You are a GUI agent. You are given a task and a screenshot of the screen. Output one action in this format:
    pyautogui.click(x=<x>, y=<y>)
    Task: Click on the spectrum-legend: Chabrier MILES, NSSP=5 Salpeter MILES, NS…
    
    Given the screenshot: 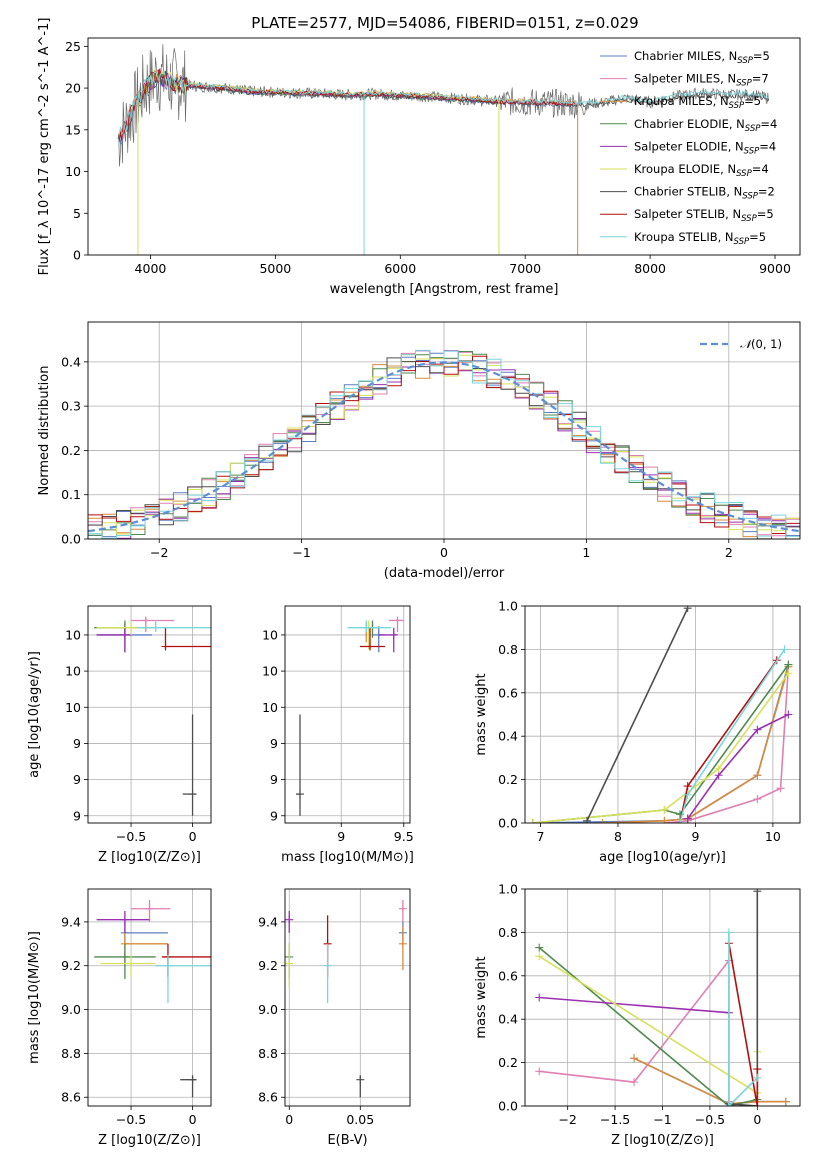 What is the action you would take?
    pyautogui.click(x=688, y=148)
    